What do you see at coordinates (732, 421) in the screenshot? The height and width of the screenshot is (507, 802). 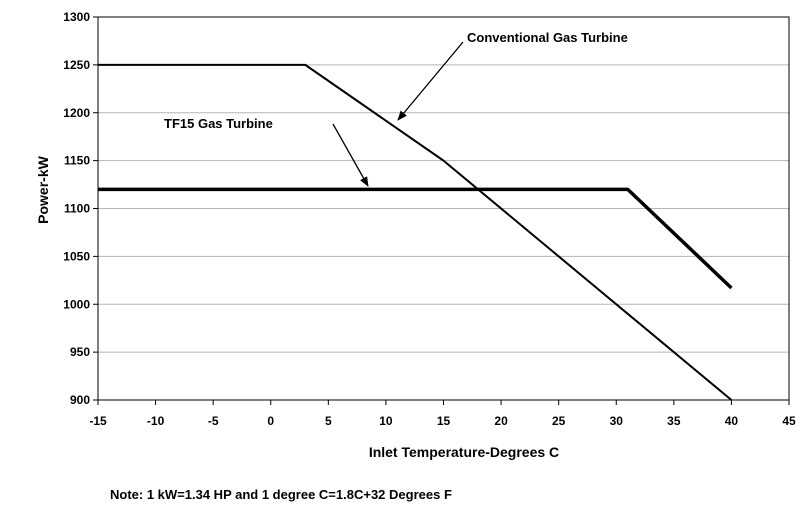 I see `x-tick-label: 40` at bounding box center [732, 421].